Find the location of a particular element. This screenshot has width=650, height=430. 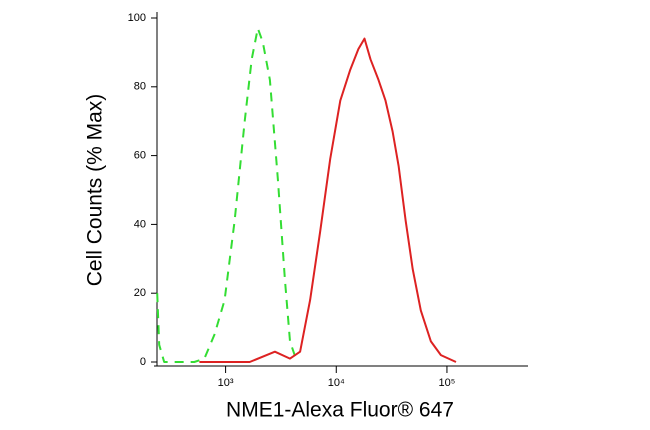

y-tick-label: 100 is located at coordinates (137, 18).